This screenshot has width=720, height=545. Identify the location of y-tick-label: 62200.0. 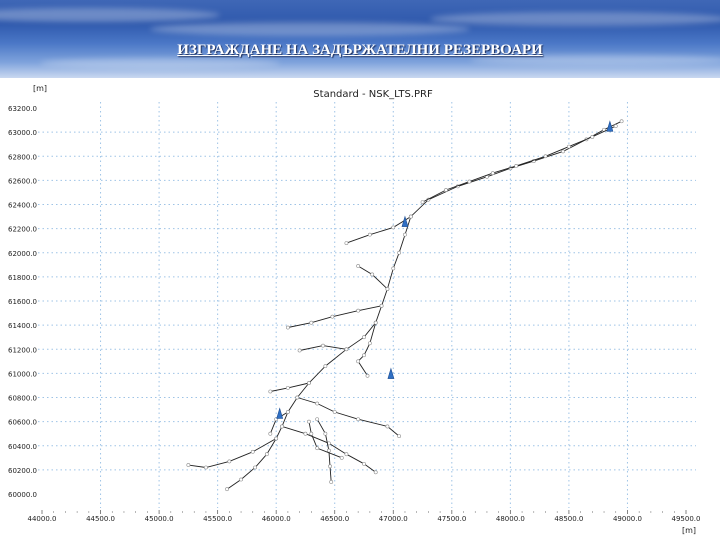
(22, 230).